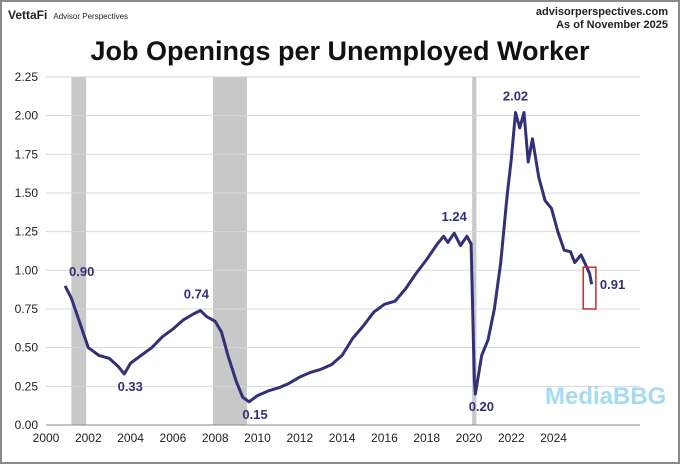 Image resolution: width=680 pixels, height=464 pixels. What do you see at coordinates (27, 386) in the screenshot?
I see `y-tick-label: 0.25` at bounding box center [27, 386].